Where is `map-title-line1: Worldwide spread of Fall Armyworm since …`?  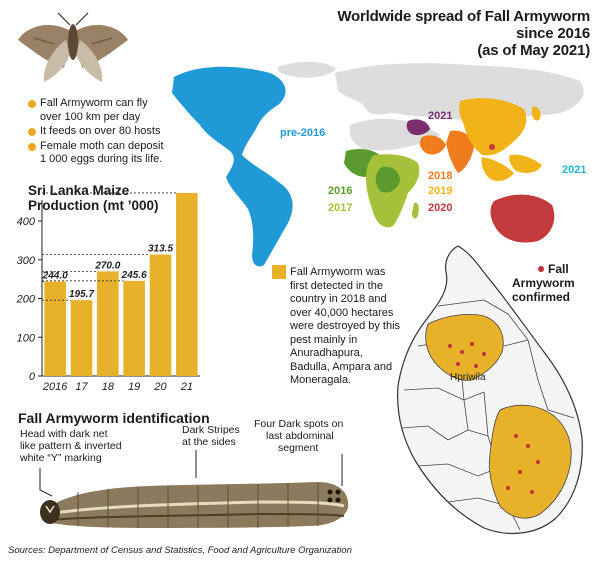 map-title-line1: Worldwide spread of Fall Armyworm since … is located at coordinates (463, 25).